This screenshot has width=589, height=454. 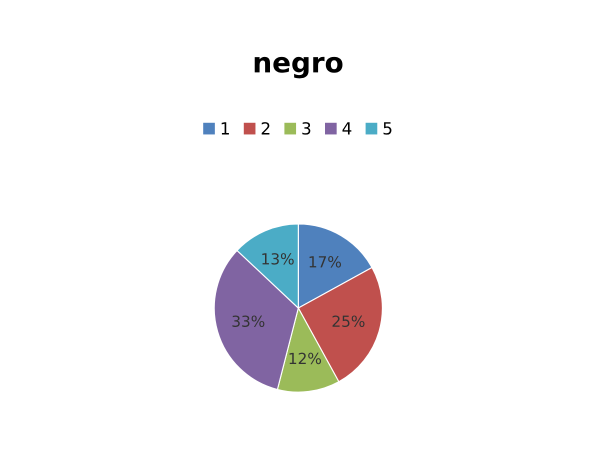 I want to click on data-label: 12%, so click(x=305, y=358).